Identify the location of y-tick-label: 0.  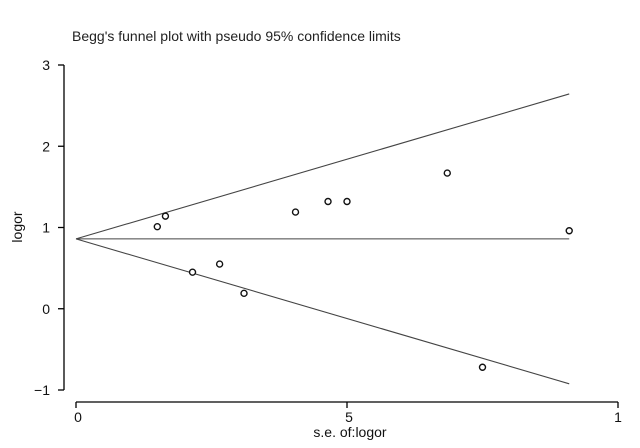
(46, 309).